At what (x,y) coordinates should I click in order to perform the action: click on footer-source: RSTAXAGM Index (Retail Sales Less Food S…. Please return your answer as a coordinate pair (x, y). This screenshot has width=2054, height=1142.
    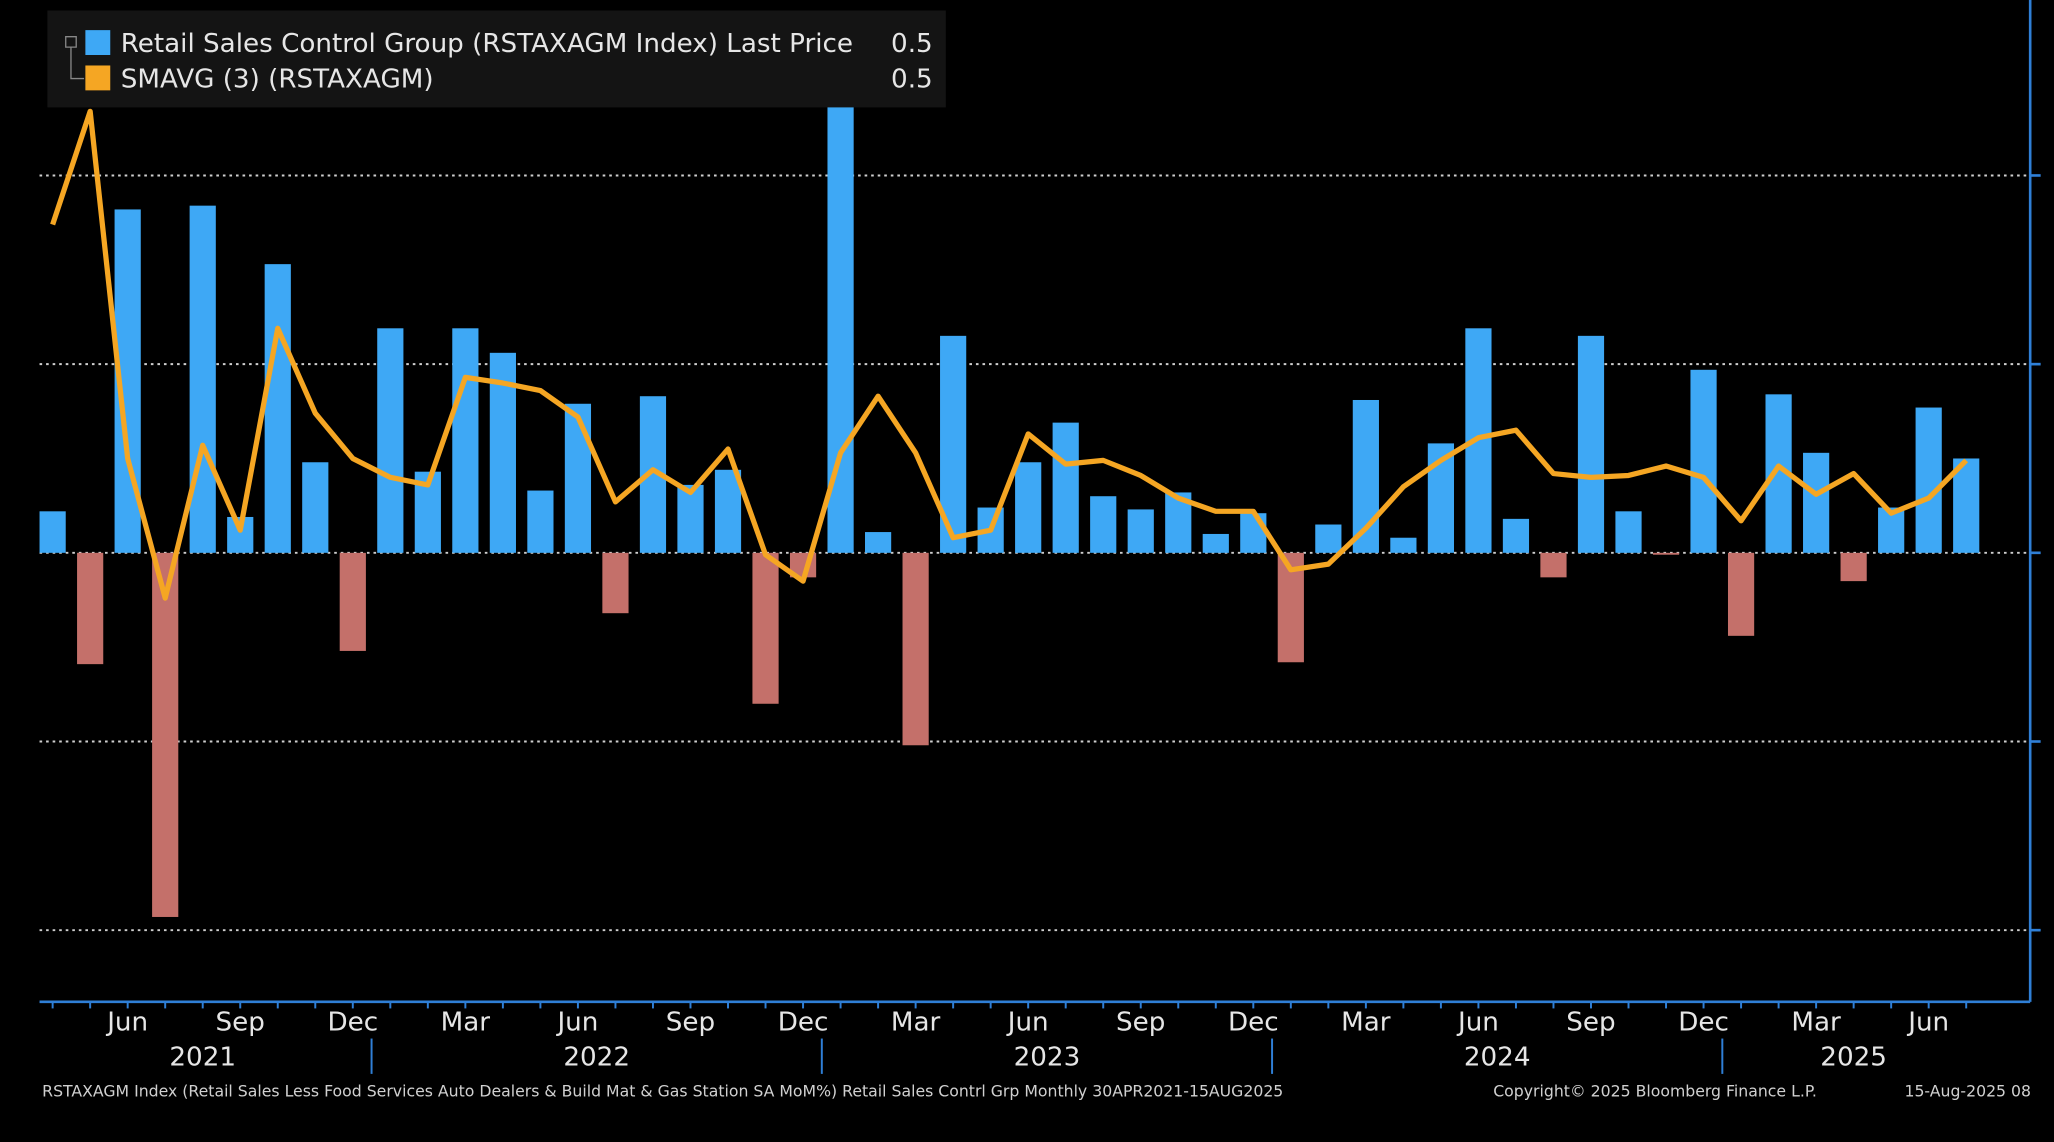
    Looking at the image, I should click on (662, 1091).